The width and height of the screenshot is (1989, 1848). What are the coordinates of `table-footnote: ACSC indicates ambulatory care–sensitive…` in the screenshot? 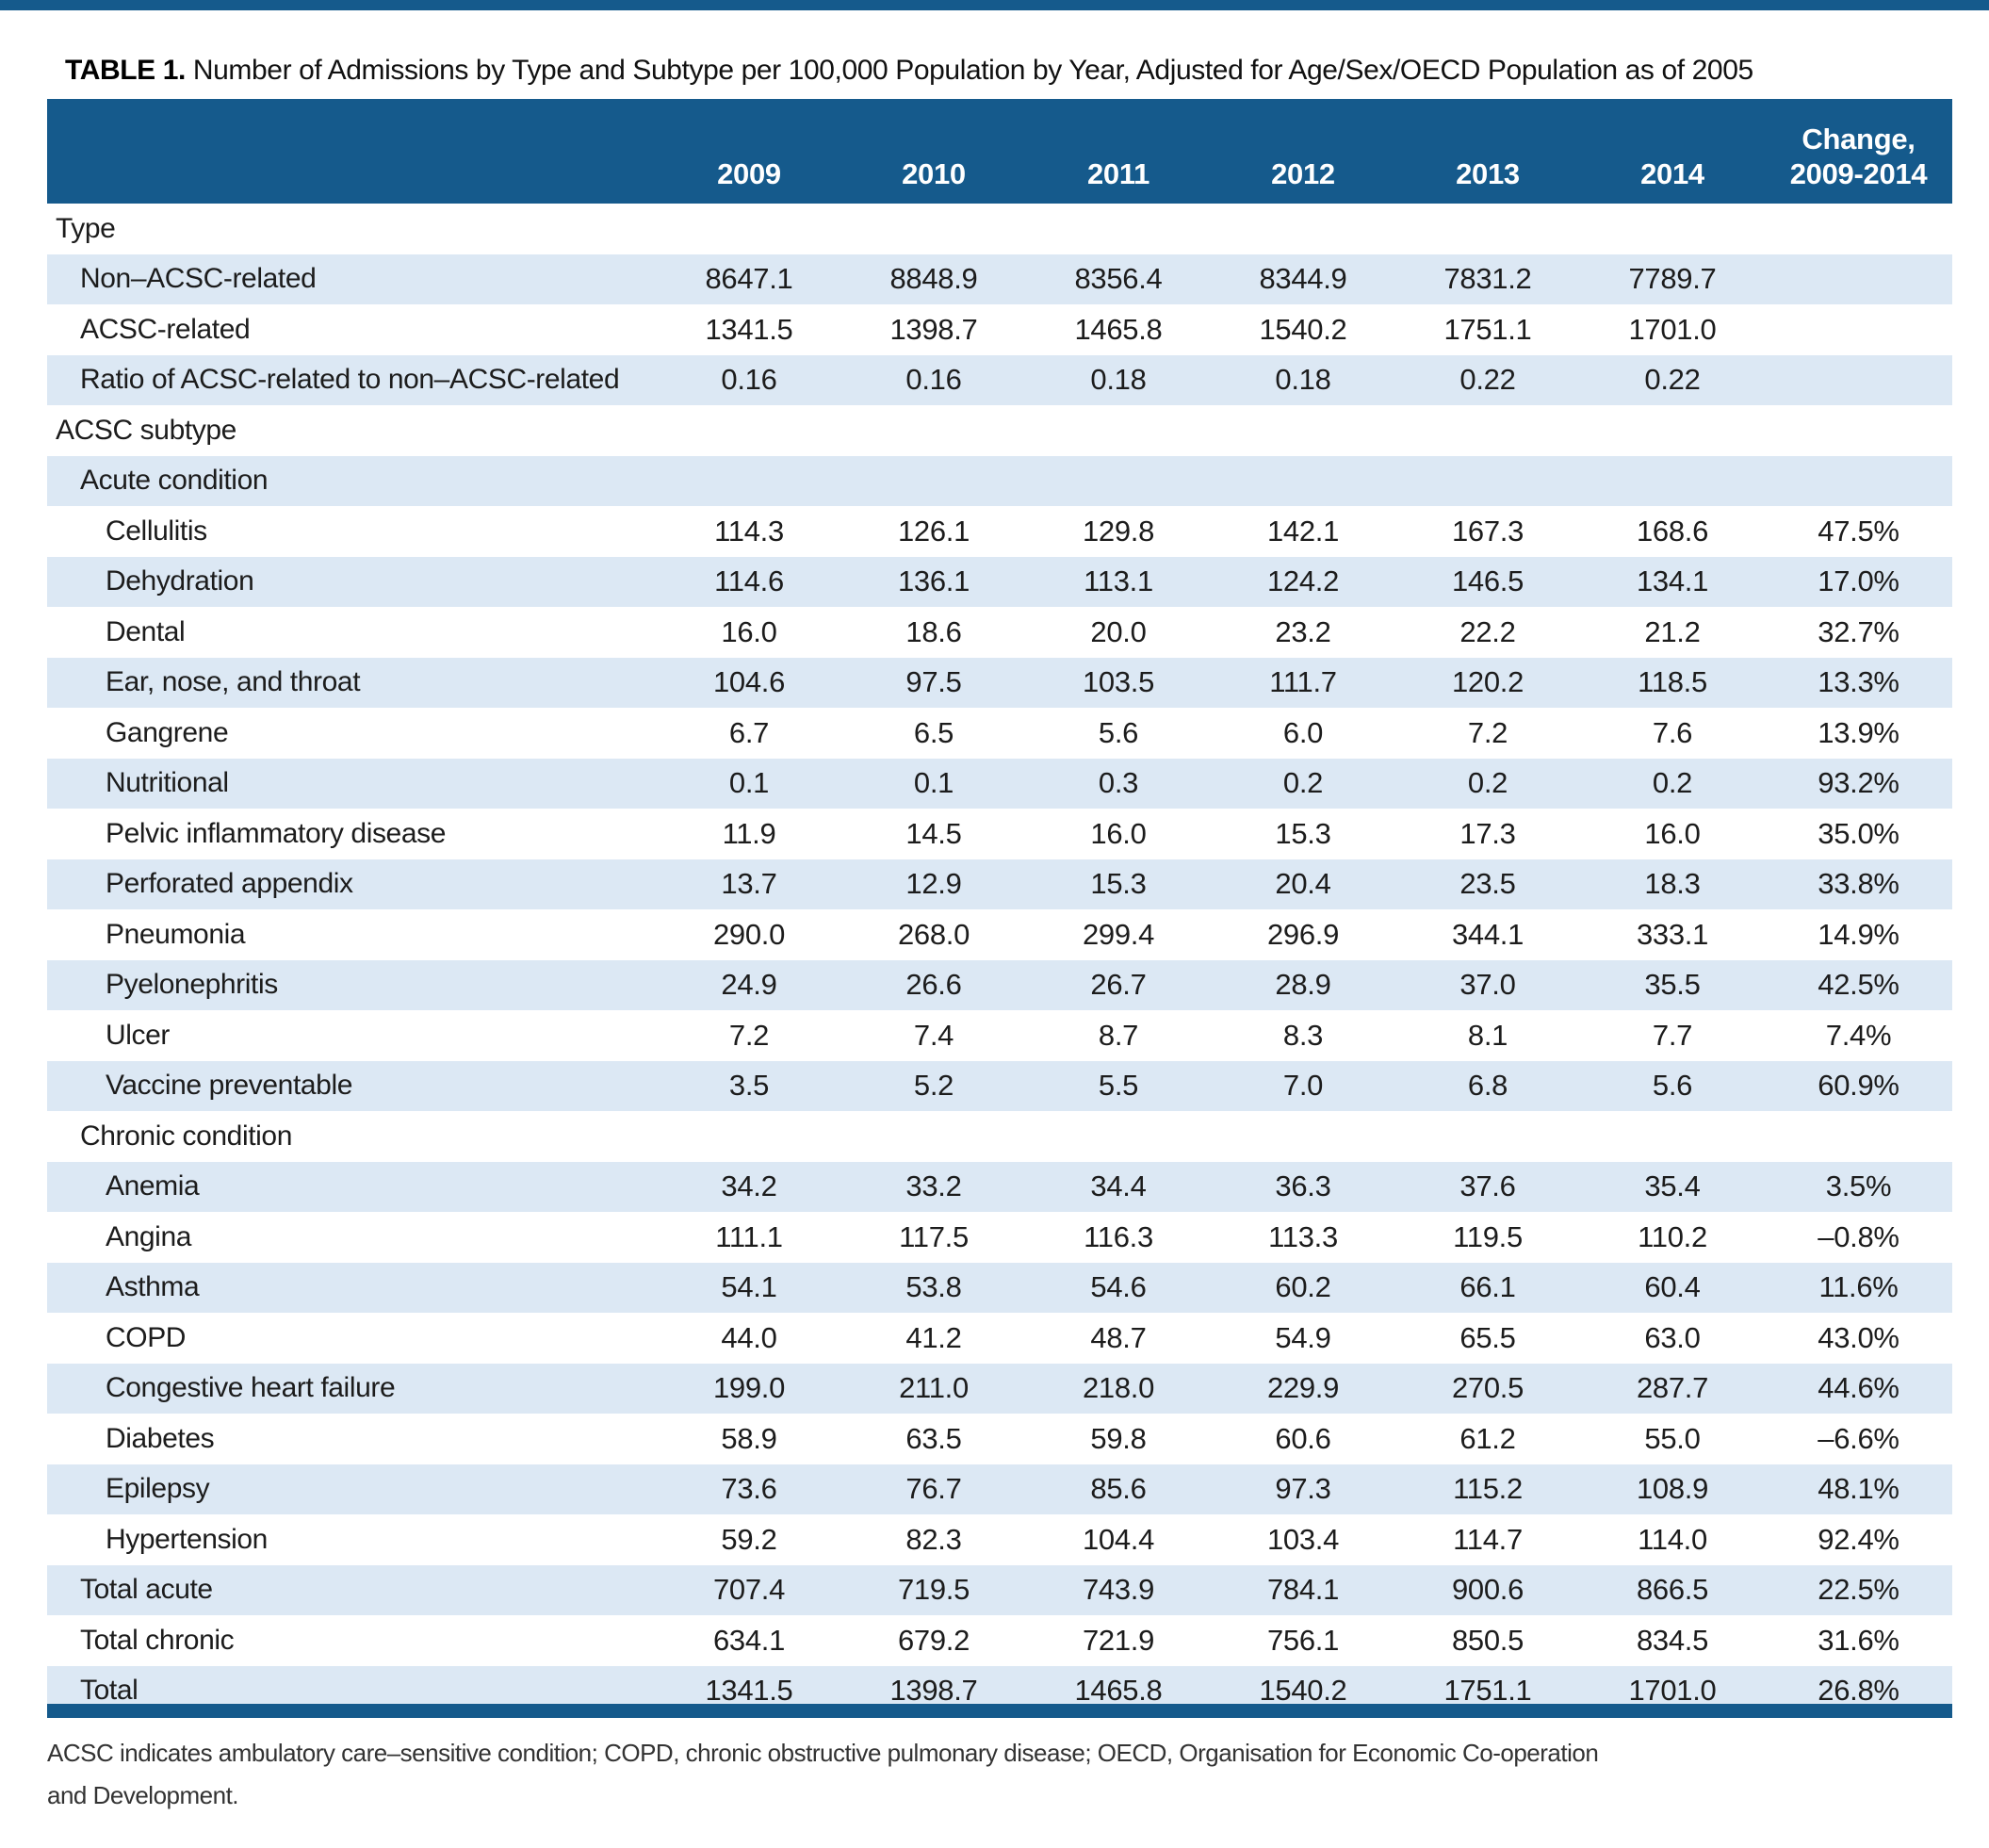 It's located at (823, 1774).